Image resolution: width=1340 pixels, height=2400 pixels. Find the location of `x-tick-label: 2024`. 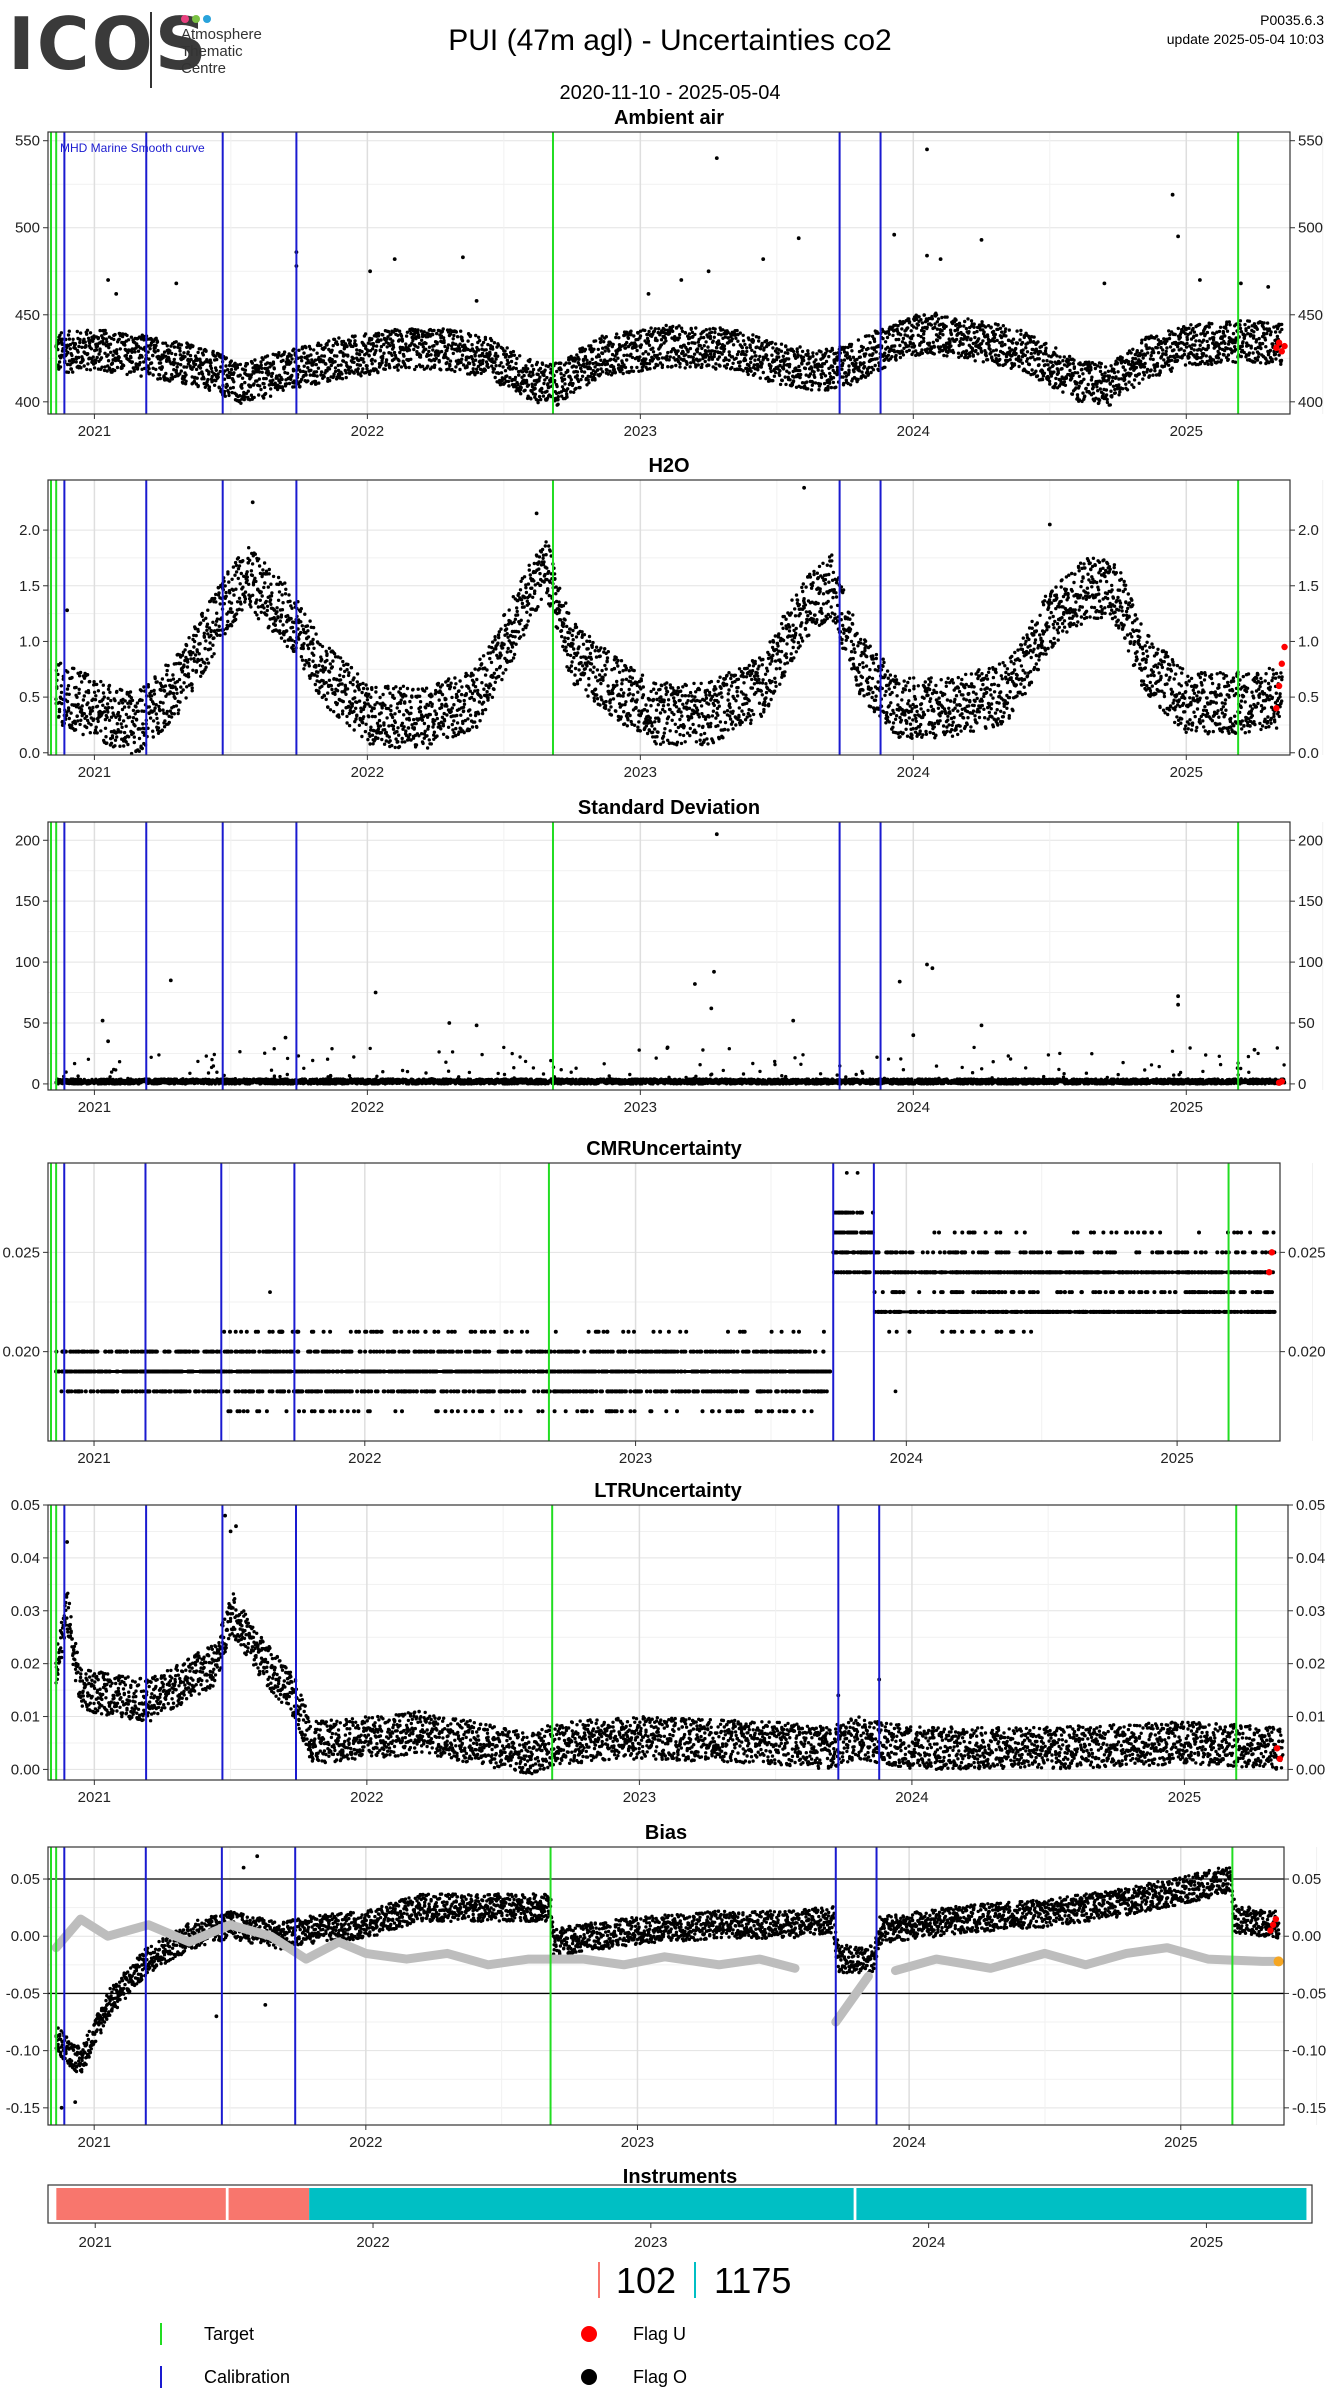

x-tick-label: 2024 is located at coordinates (913, 431).